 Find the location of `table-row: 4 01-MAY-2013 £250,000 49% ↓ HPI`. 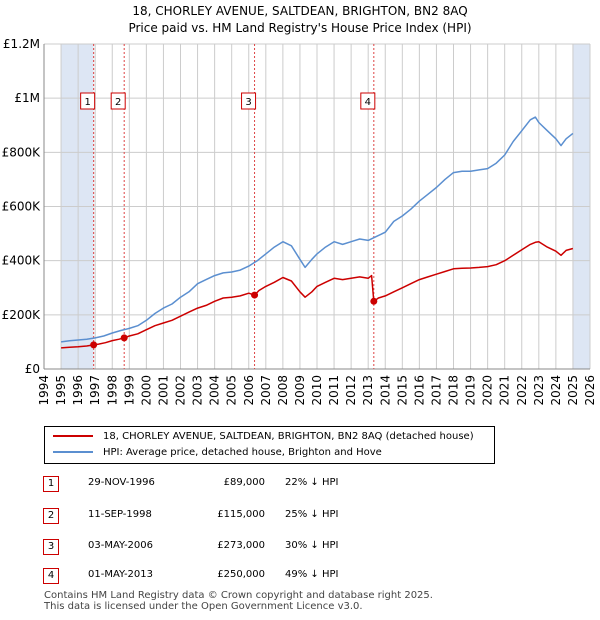

table-row: 4 01-MAY-2013 £250,000 49% ↓ HPI is located at coordinates (300, 577).